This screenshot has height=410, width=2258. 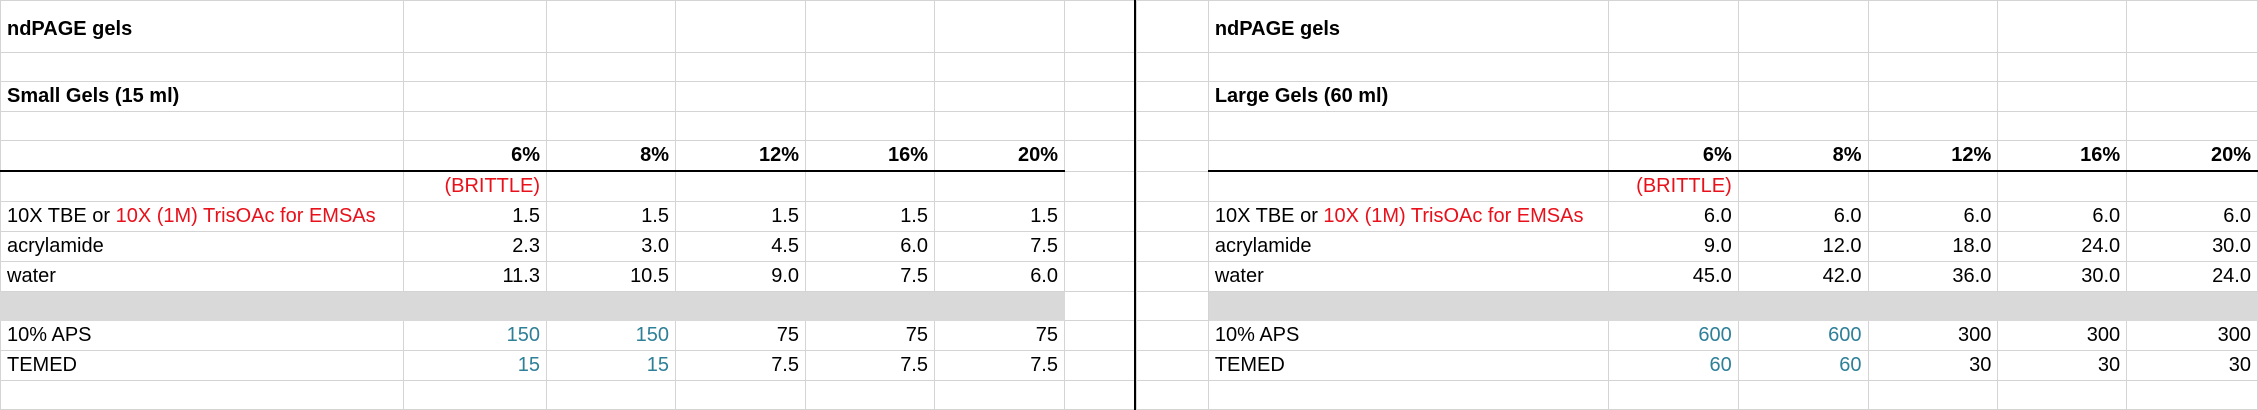 What do you see at coordinates (2062, 276) in the screenshot?
I see `water-value: 30.0` at bounding box center [2062, 276].